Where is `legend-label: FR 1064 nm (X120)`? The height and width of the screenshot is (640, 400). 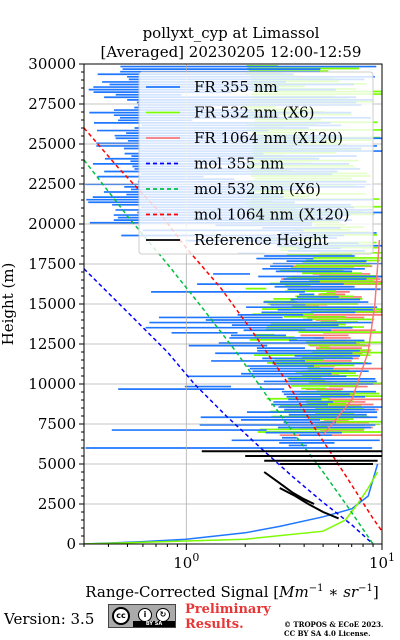
legend-label: FR 1064 nm (X120) is located at coordinates (268, 138).